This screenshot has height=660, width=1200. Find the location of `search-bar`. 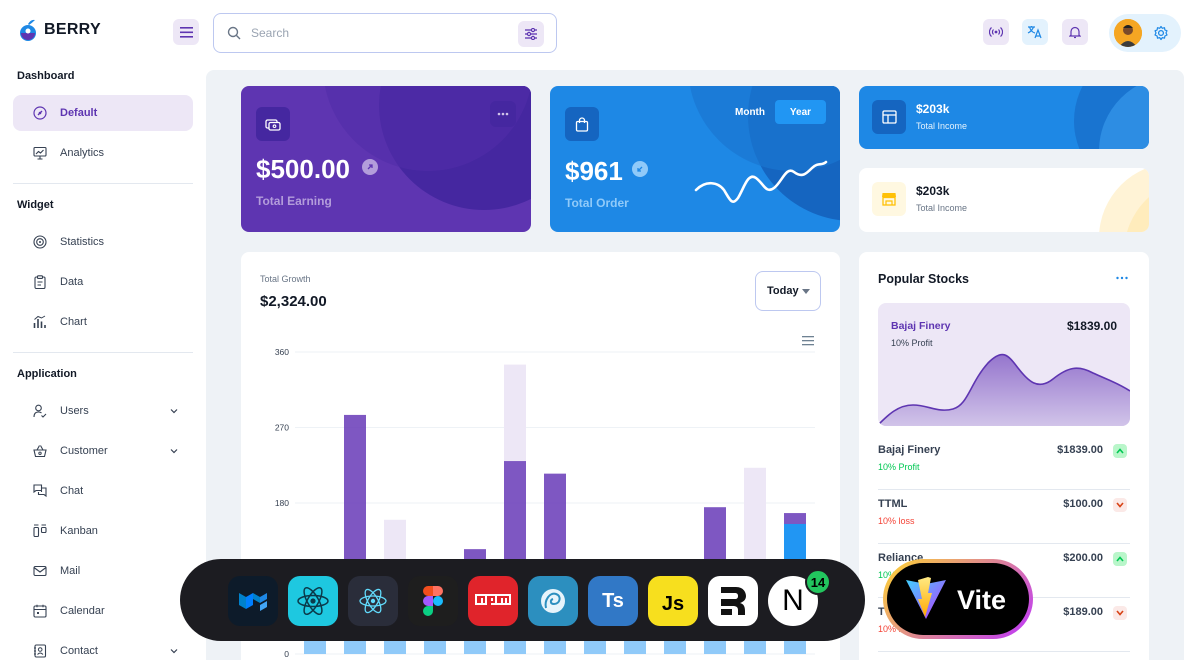

search-bar is located at coordinates (385, 33).